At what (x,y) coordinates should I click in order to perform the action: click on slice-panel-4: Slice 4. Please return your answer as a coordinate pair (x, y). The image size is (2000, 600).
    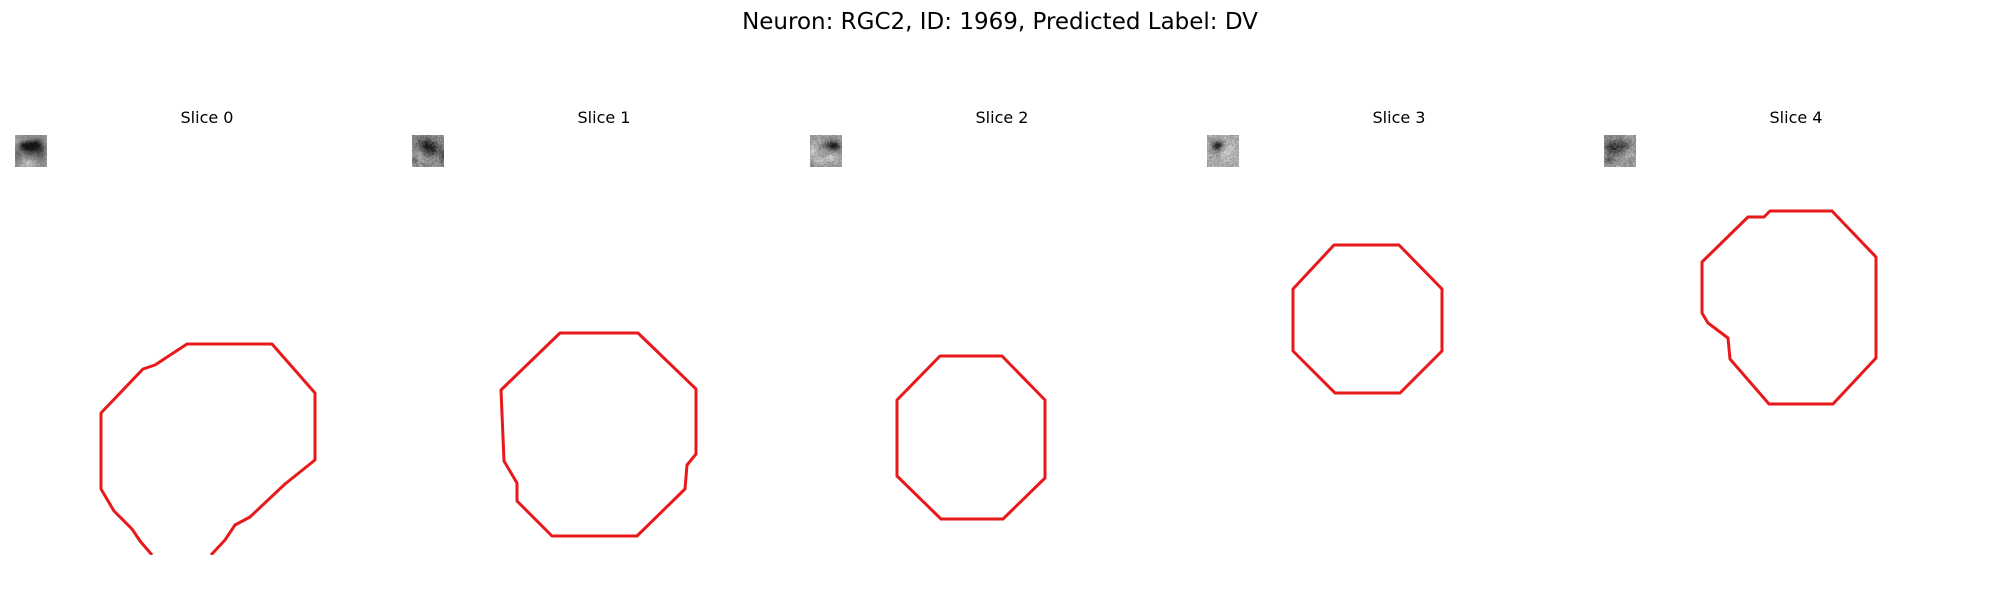
    Looking at the image, I should click on (1796, 313).